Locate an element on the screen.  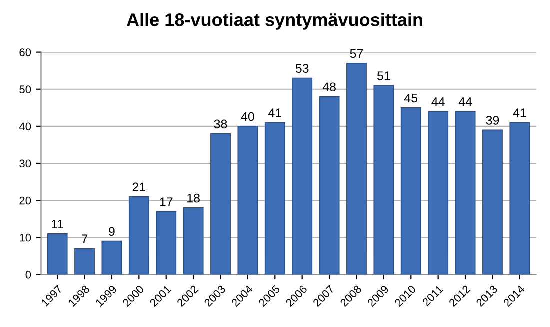
data-label: 17 is located at coordinates (166, 202).